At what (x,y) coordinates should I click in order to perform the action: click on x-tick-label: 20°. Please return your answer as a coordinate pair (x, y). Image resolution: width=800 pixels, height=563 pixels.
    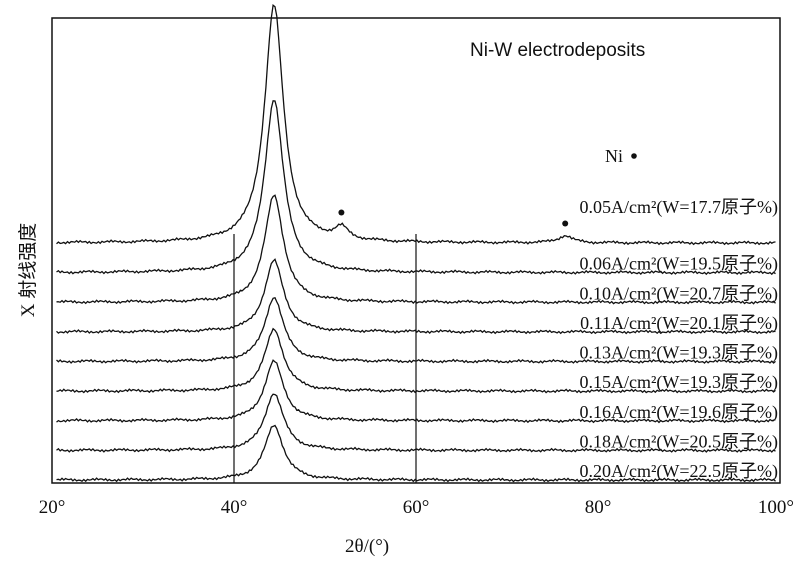
    Looking at the image, I should click on (52, 507).